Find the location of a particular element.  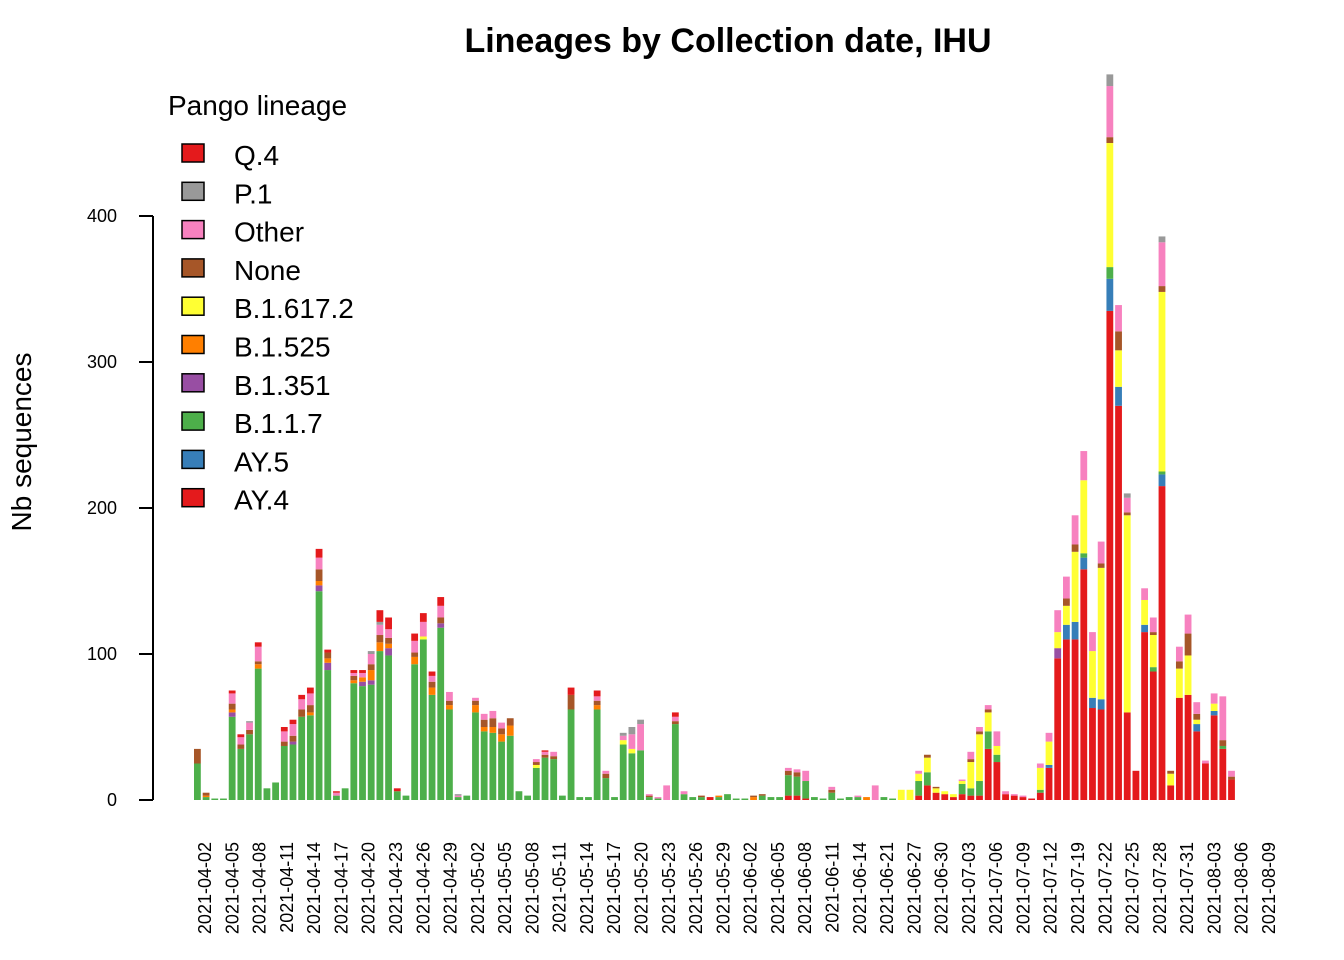

x-tick-label: 2021-05-11 is located at coordinates (560, 887).